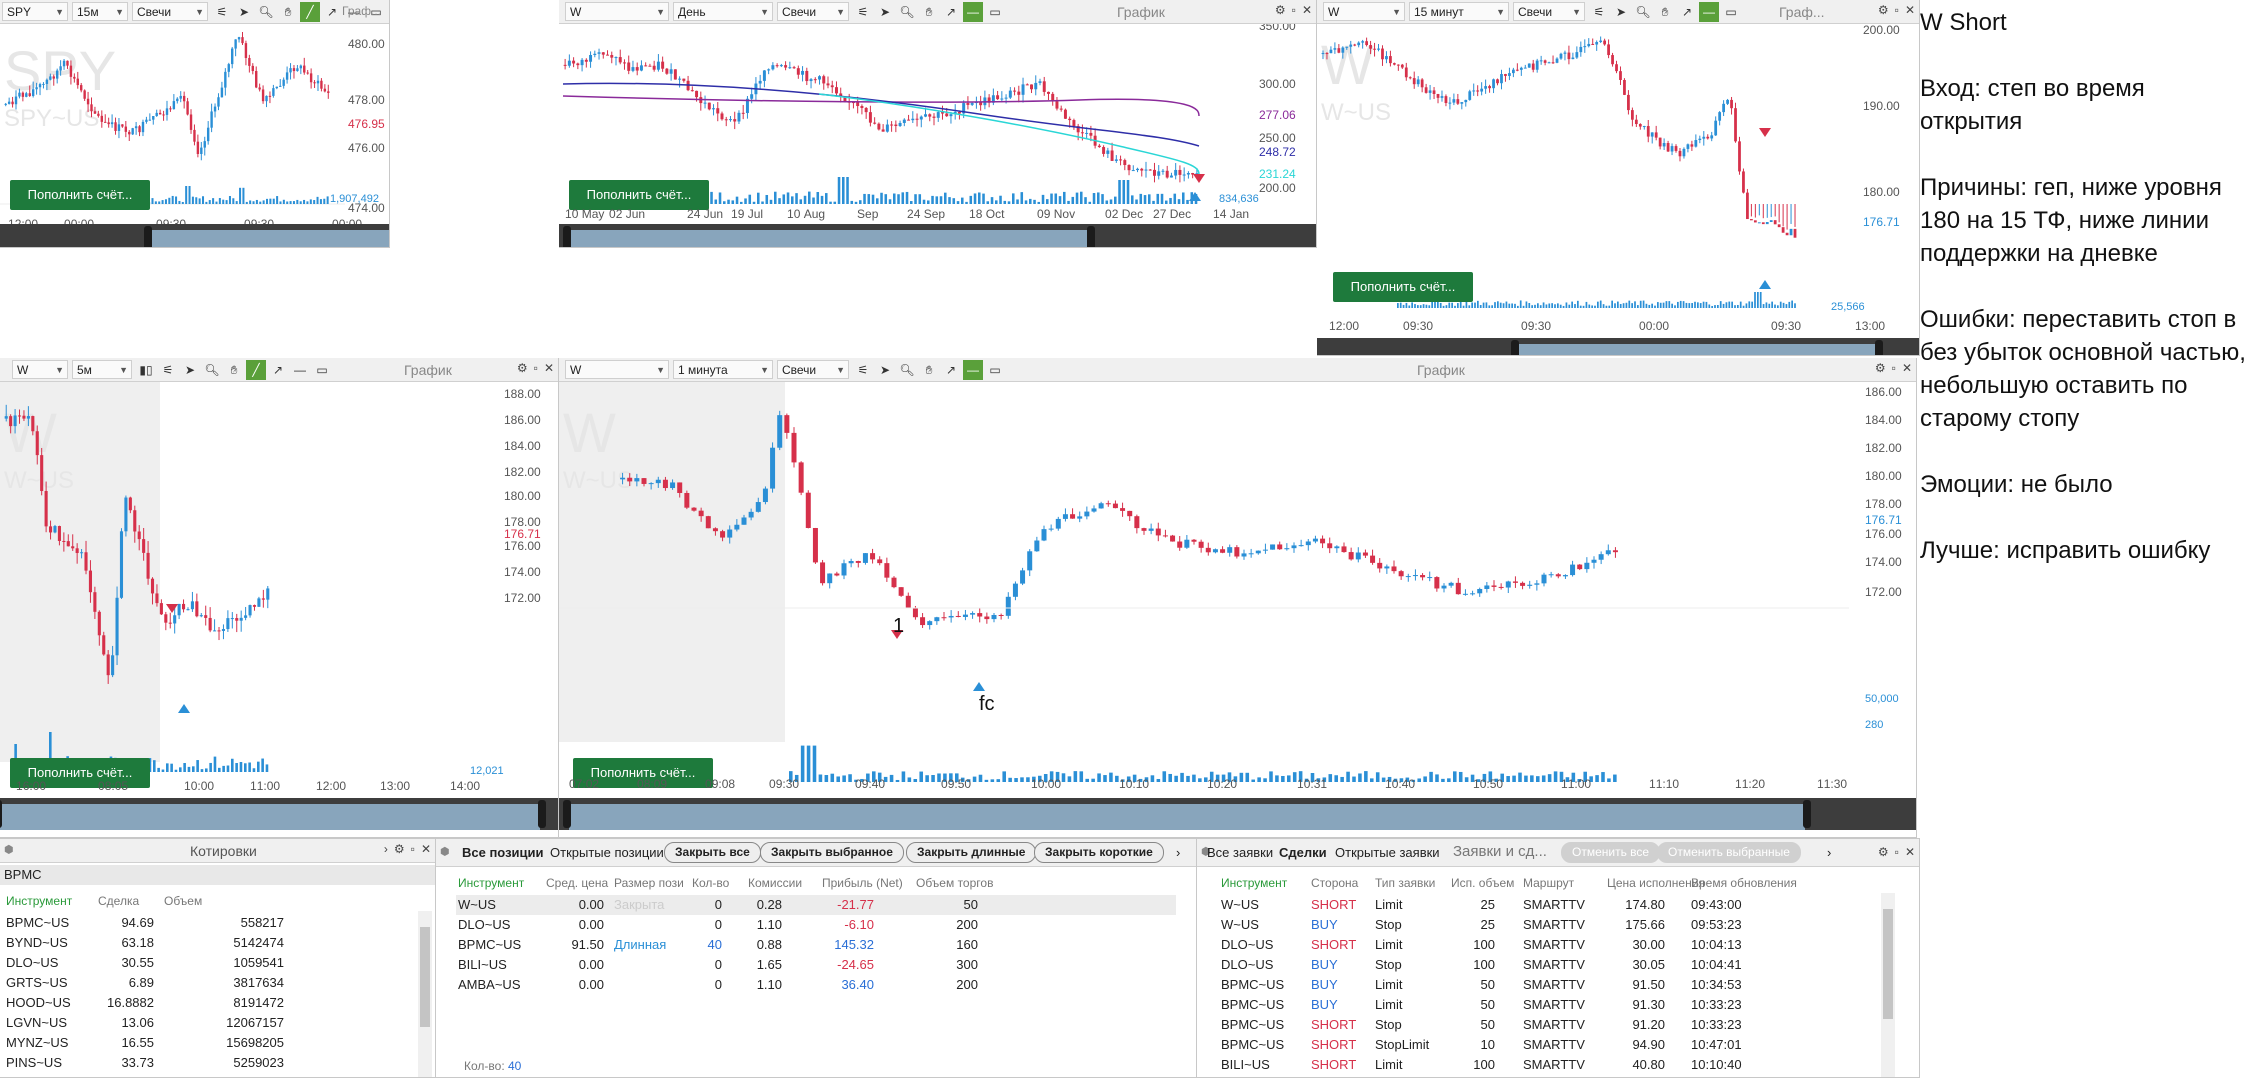  Describe the element at coordinates (1459, 11) in the screenshot. I see `timeframe-selector: 15 минут ▼` at that location.